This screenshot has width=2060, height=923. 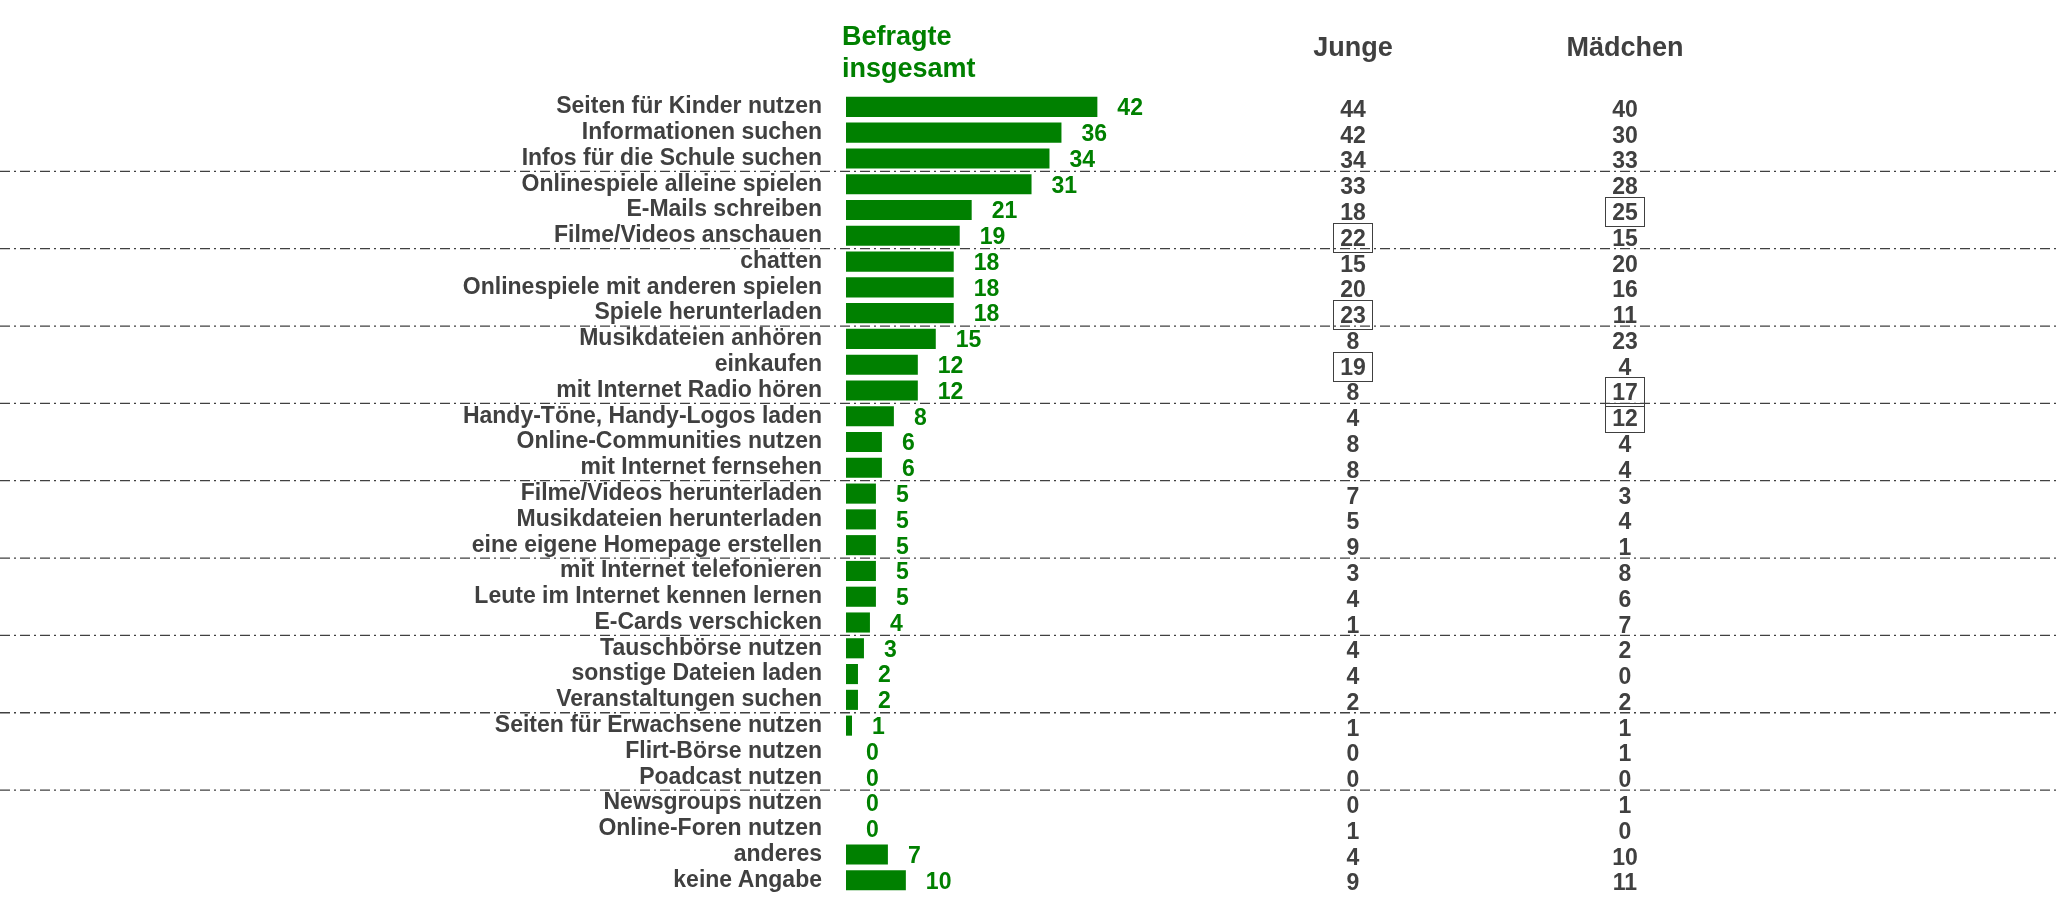 I want to click on y-tick-label: Poadcast nutzen, so click(x=730, y=775).